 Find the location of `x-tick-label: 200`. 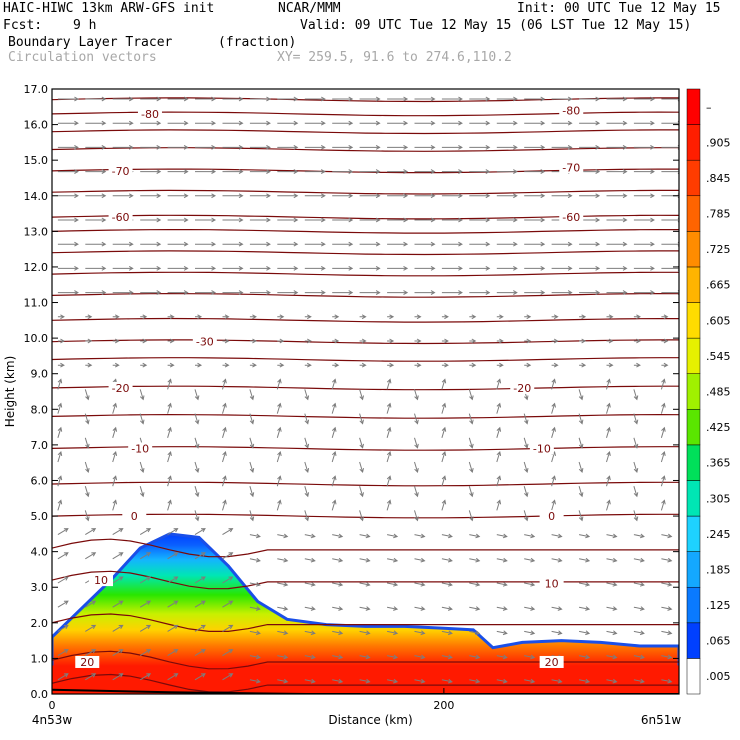

x-tick-label: 200 is located at coordinates (443, 705).